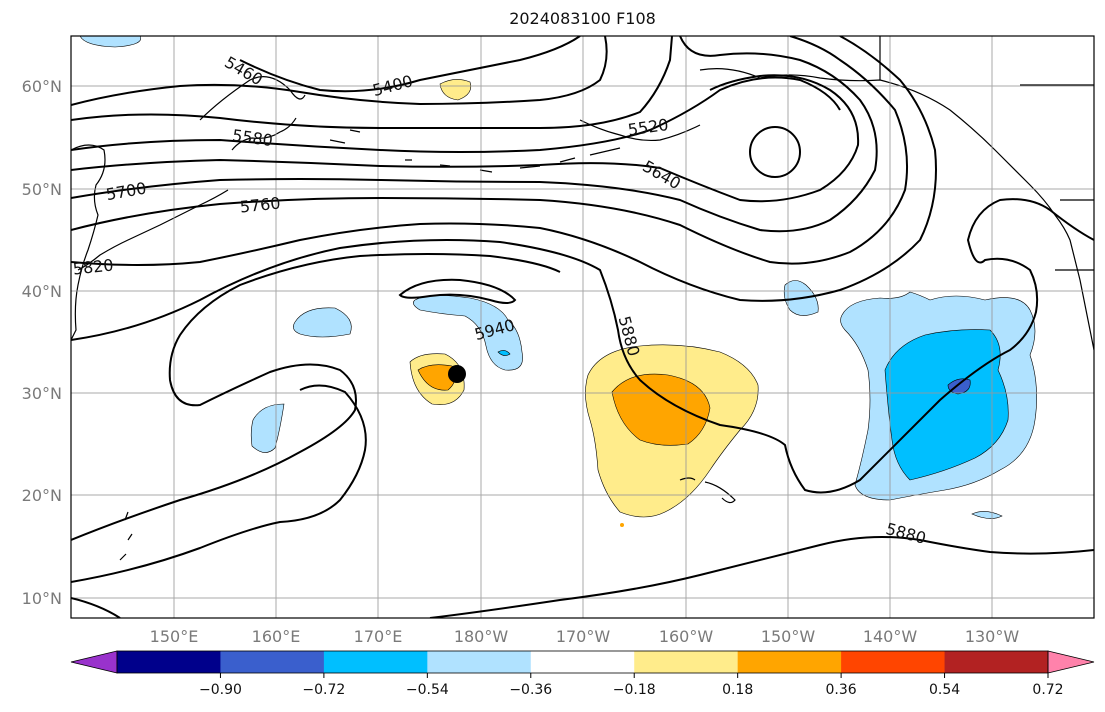 This screenshot has height=712, width=1105. What do you see at coordinates (378, 636) in the screenshot?
I see `lon-label: 170°E` at bounding box center [378, 636].